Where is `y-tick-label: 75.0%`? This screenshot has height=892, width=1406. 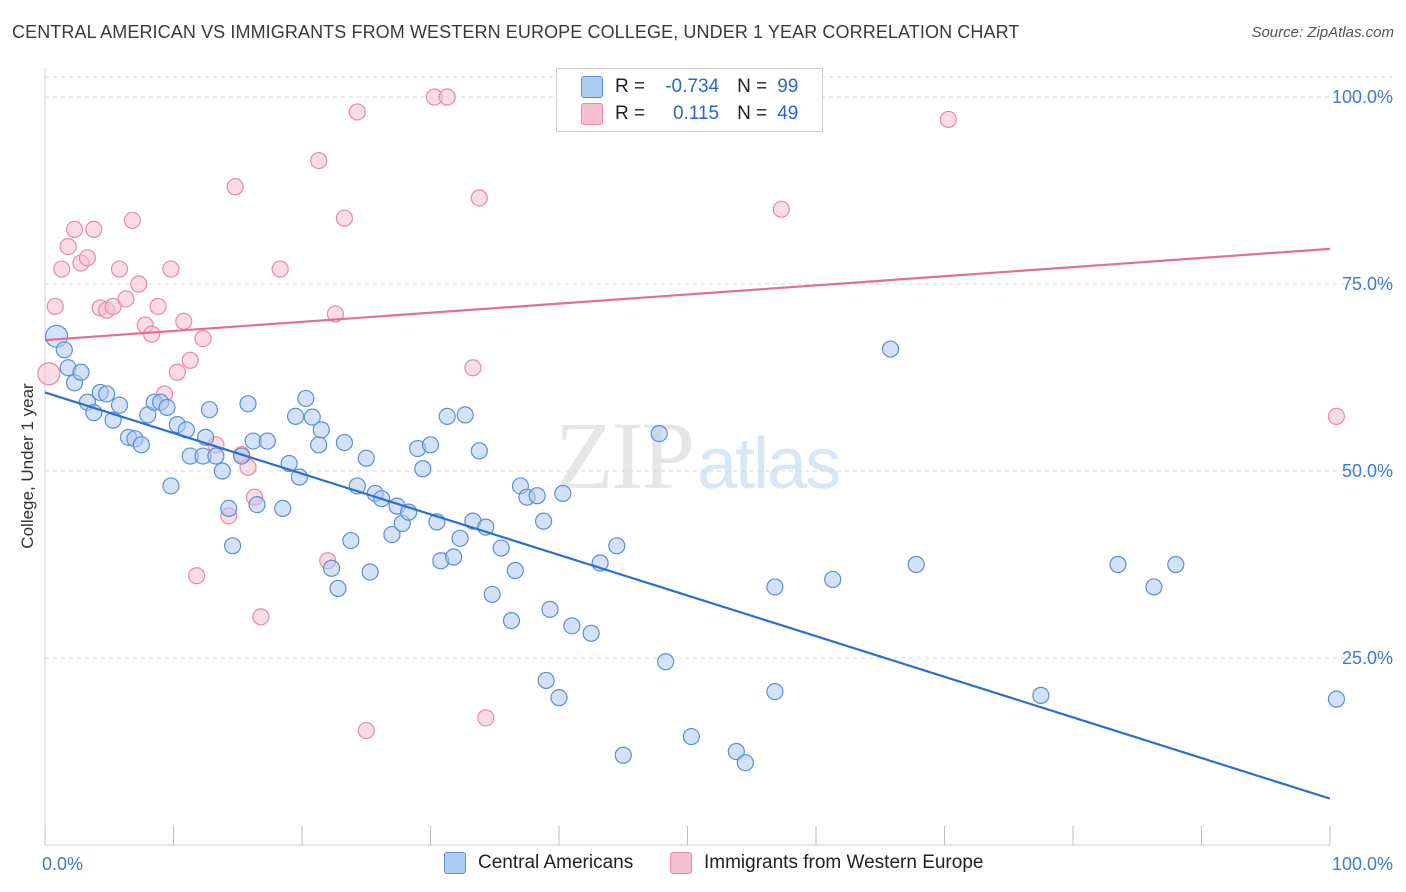
y-tick-label: 75.0% is located at coordinates (1367, 284).